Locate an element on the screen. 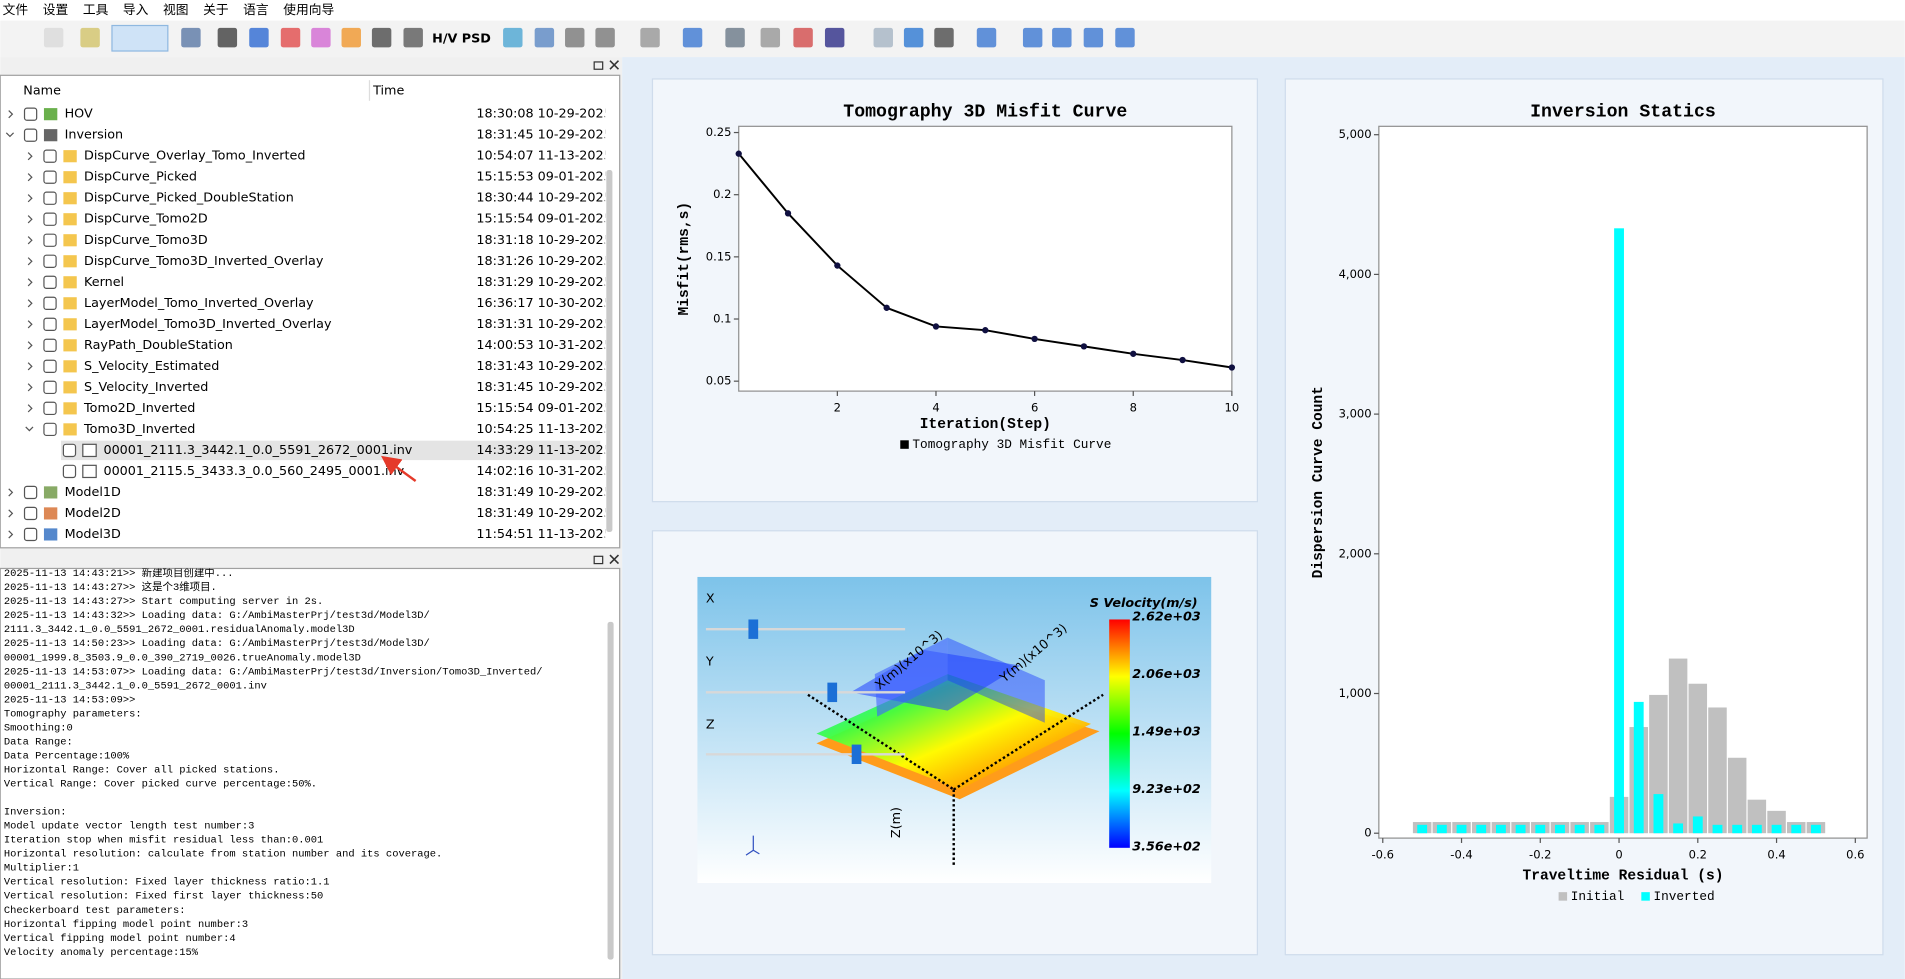  legend-label: Initial is located at coordinates (1598, 896).